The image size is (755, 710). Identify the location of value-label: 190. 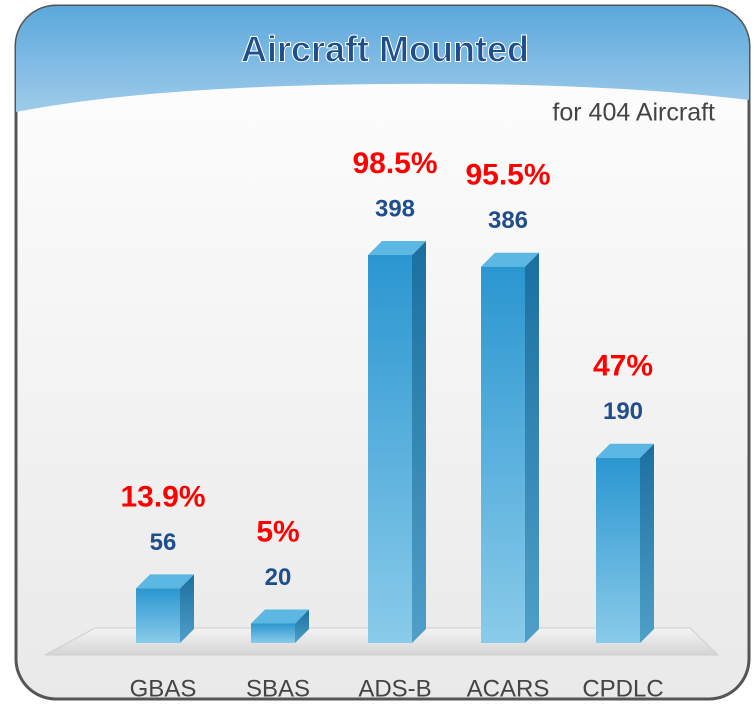
(623, 411).